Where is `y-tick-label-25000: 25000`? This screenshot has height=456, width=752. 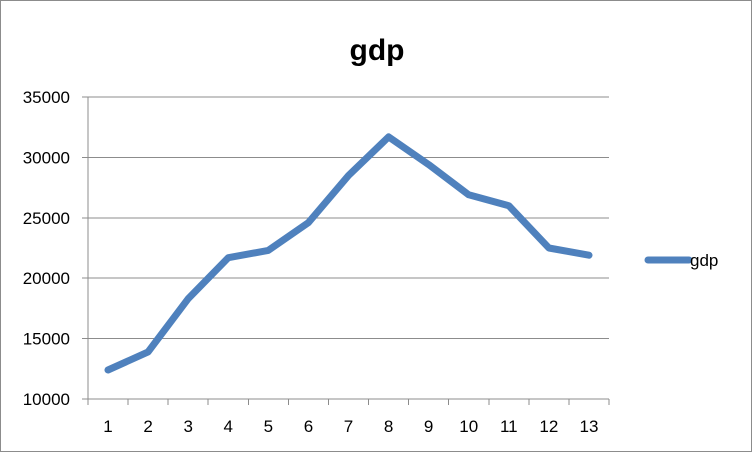
y-tick-label-25000: 25000 is located at coordinates (46, 218).